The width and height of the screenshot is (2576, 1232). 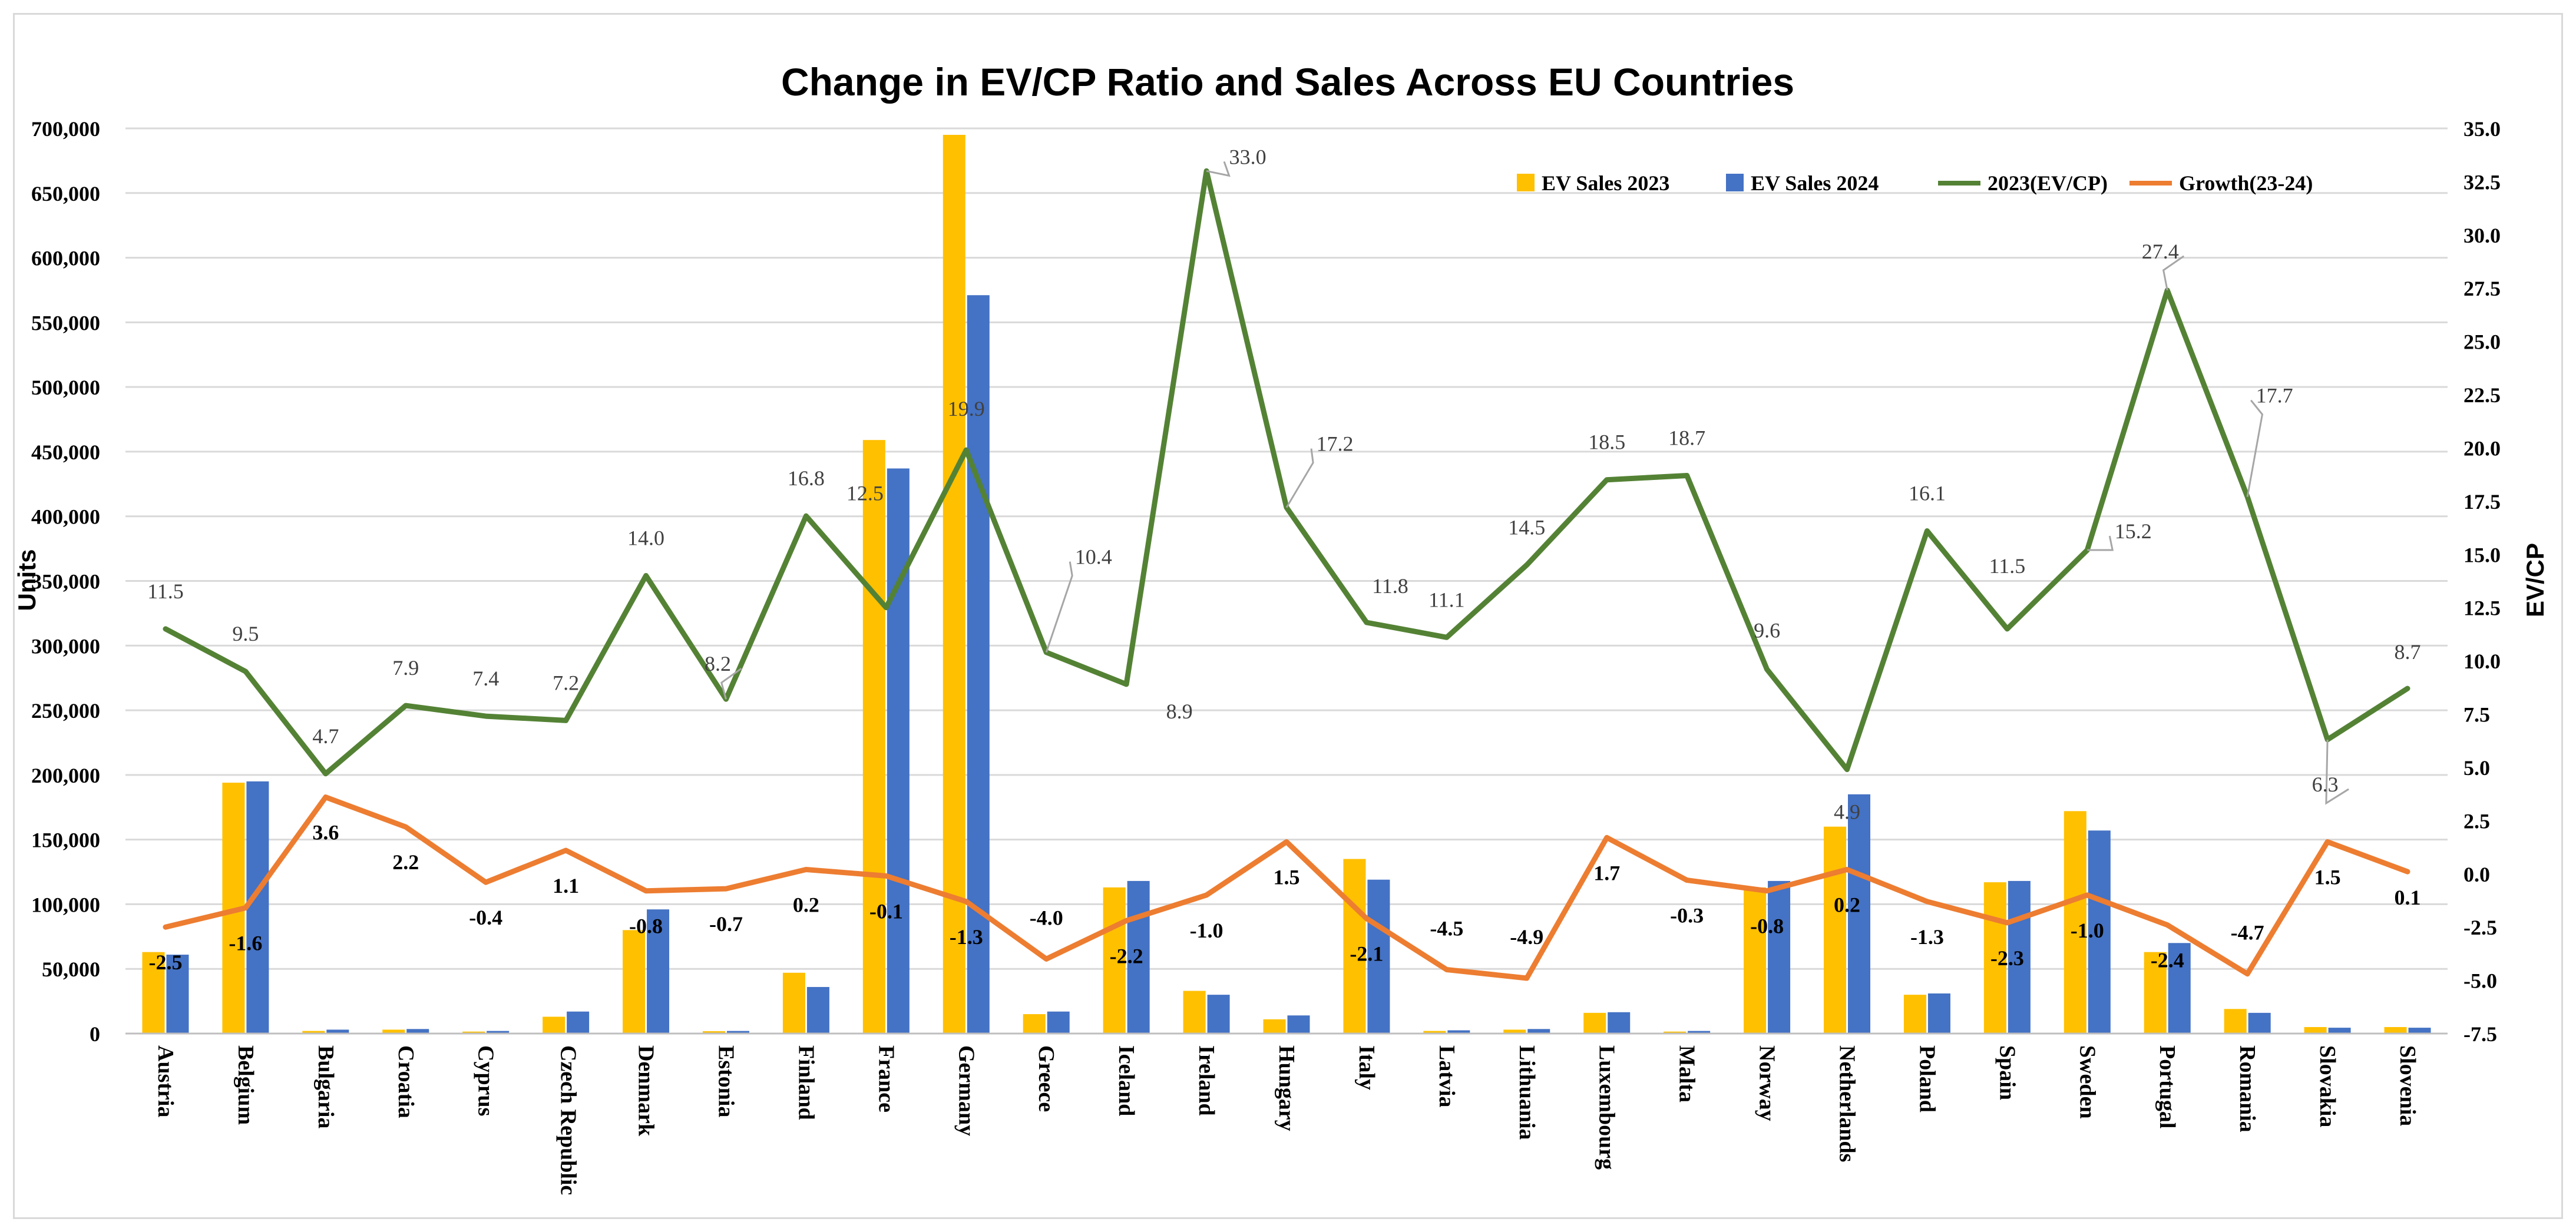 I want to click on evcp-label-latvia: 11.1, so click(x=1446, y=599).